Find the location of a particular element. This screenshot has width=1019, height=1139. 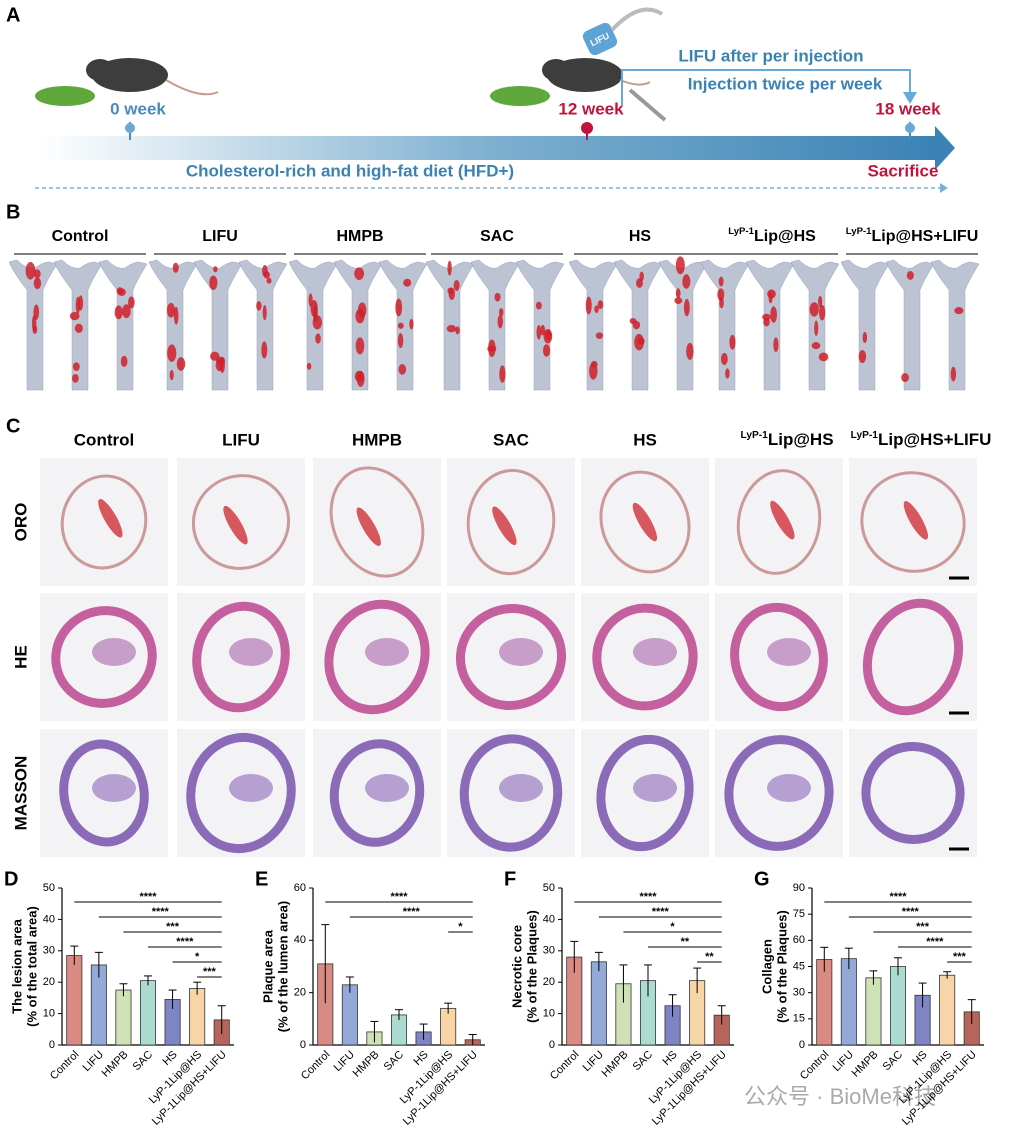

panel-letter: F is located at coordinates (510, 879).